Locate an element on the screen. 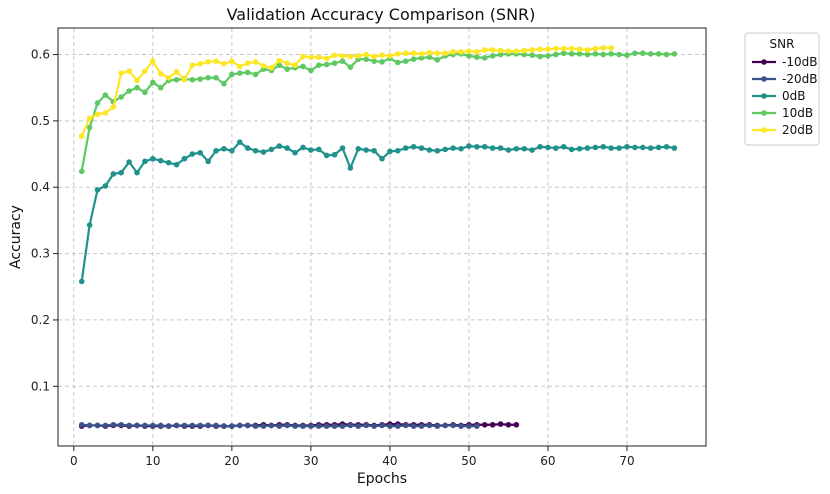 This screenshot has width=830, height=494. x-tick-label: 20 is located at coordinates (231, 461).